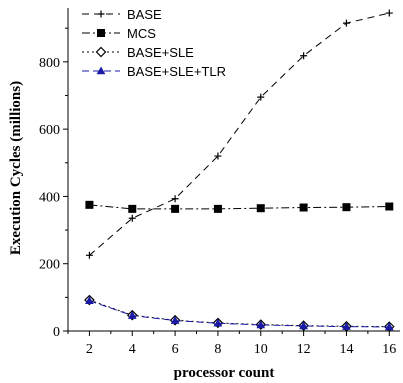 This screenshot has width=403, height=383. Describe the element at coordinates (56, 332) in the screenshot. I see `y-tick-label: 0` at that location.